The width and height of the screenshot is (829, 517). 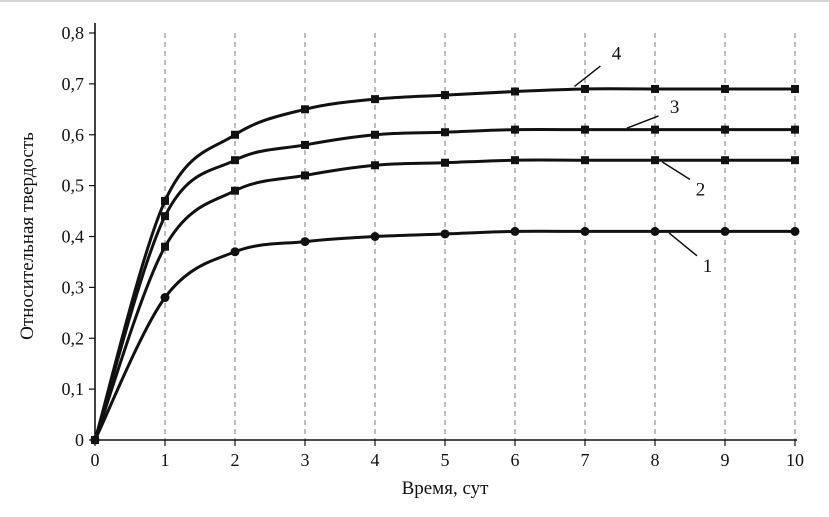 What do you see at coordinates (725, 460) in the screenshot?
I see `x-tick-label: 9` at bounding box center [725, 460].